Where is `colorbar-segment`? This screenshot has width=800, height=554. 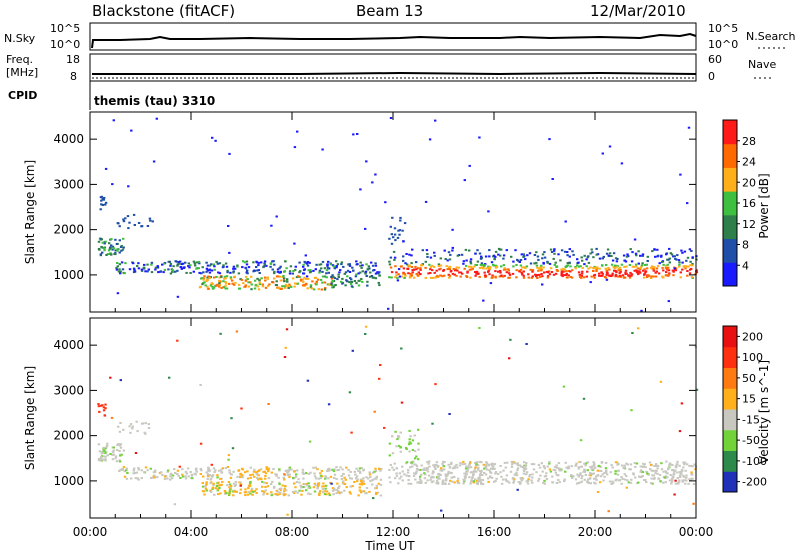 colorbar-segment is located at coordinates (730, 357).